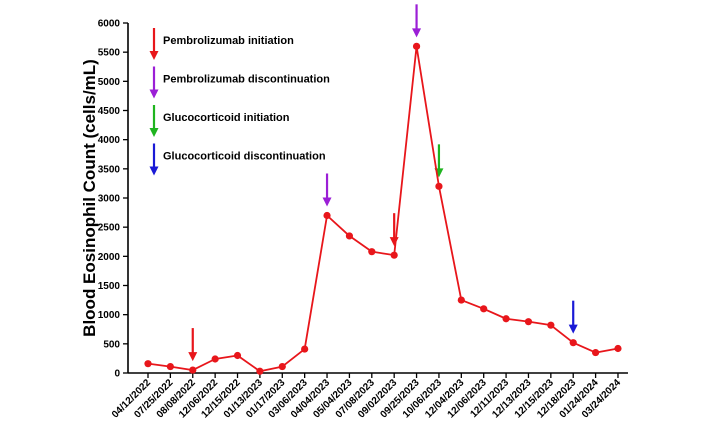  Describe the element at coordinates (246, 80) in the screenshot. I see `legend-label: Pembrolizumab discontinuation` at that location.